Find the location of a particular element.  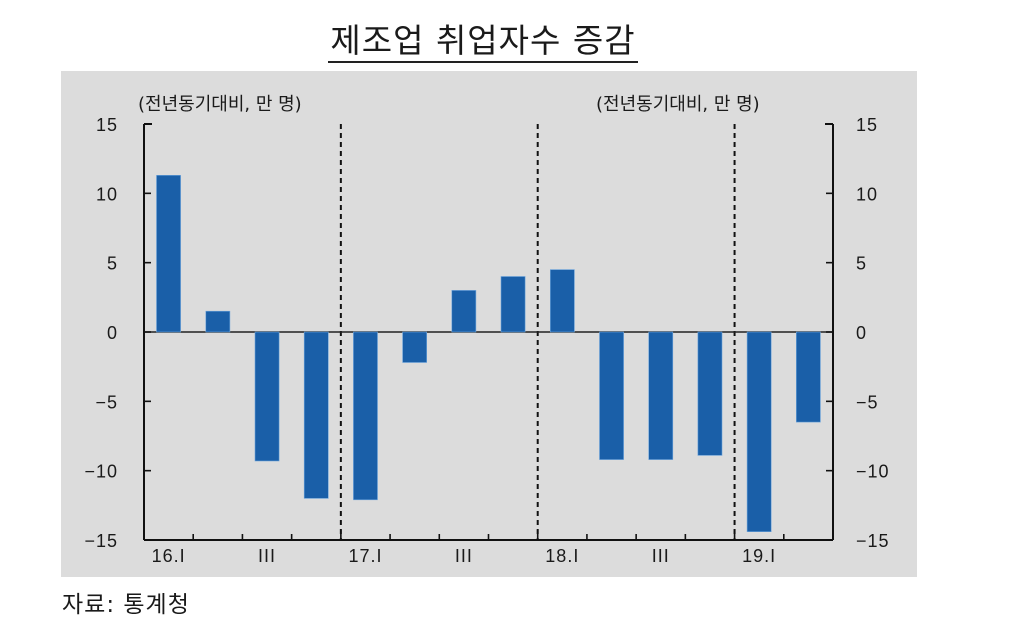

x-tick-label: 16.I is located at coordinates (169, 556).